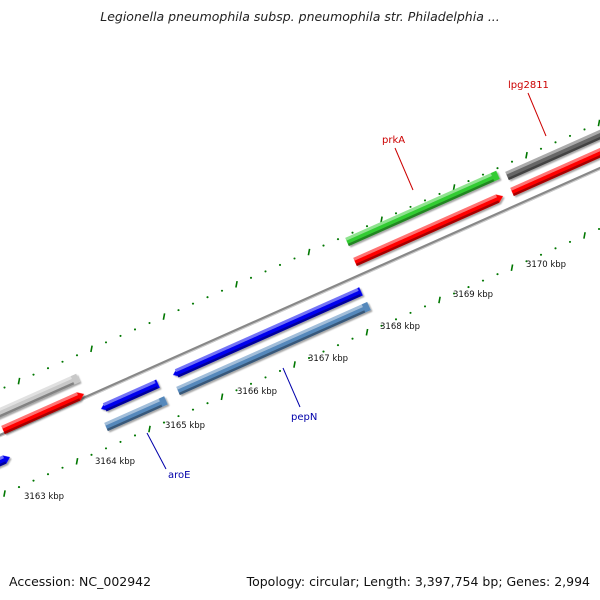  Describe the element at coordinates (528, 85) in the screenshot. I see `gene-label-lpg2811: lpg2811` at that location.